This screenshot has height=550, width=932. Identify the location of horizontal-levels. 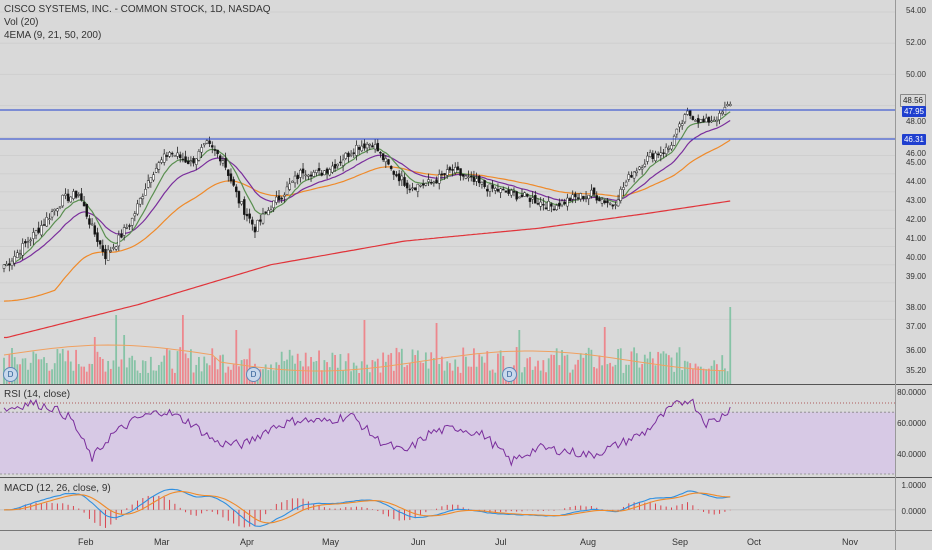
(447, 124).